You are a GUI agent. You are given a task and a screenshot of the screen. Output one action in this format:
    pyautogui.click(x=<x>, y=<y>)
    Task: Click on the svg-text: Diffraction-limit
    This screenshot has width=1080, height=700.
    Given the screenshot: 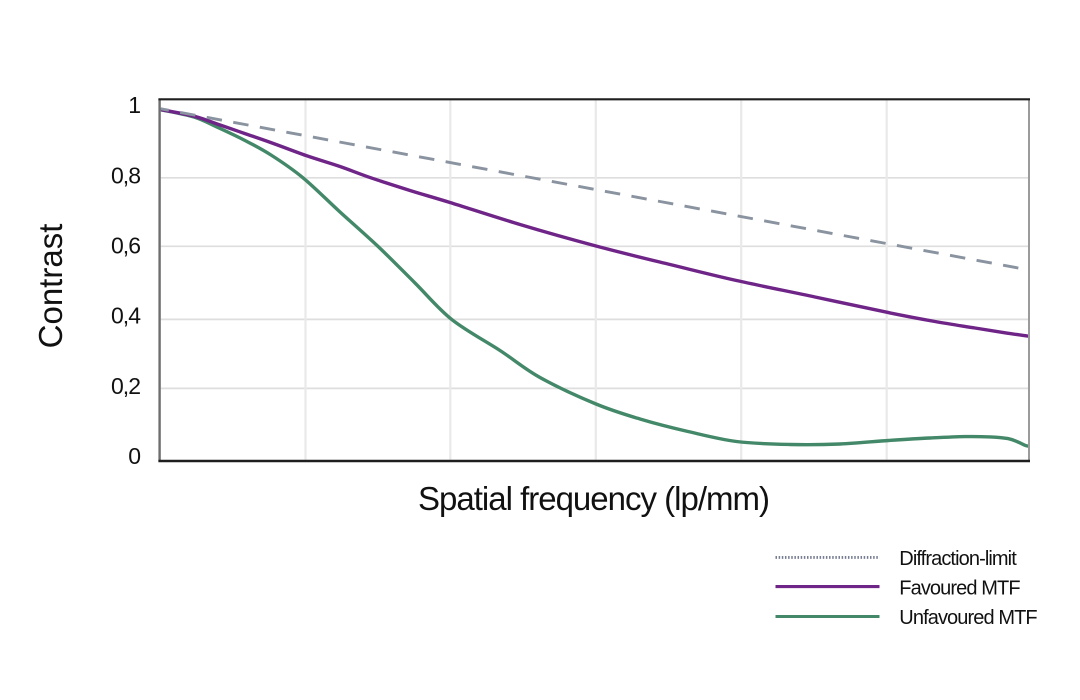 What is the action you would take?
    pyautogui.click(x=958, y=559)
    